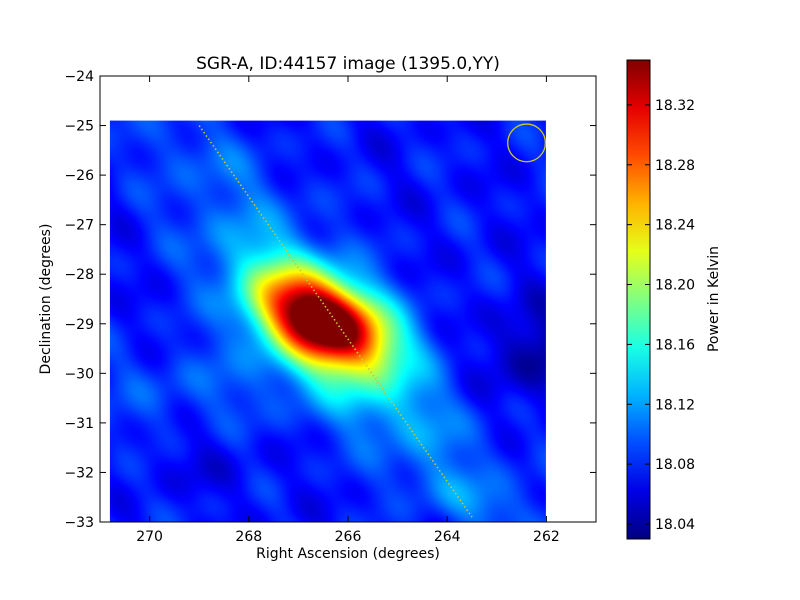  I want to click on y-tick-label: −27, so click(79, 226).